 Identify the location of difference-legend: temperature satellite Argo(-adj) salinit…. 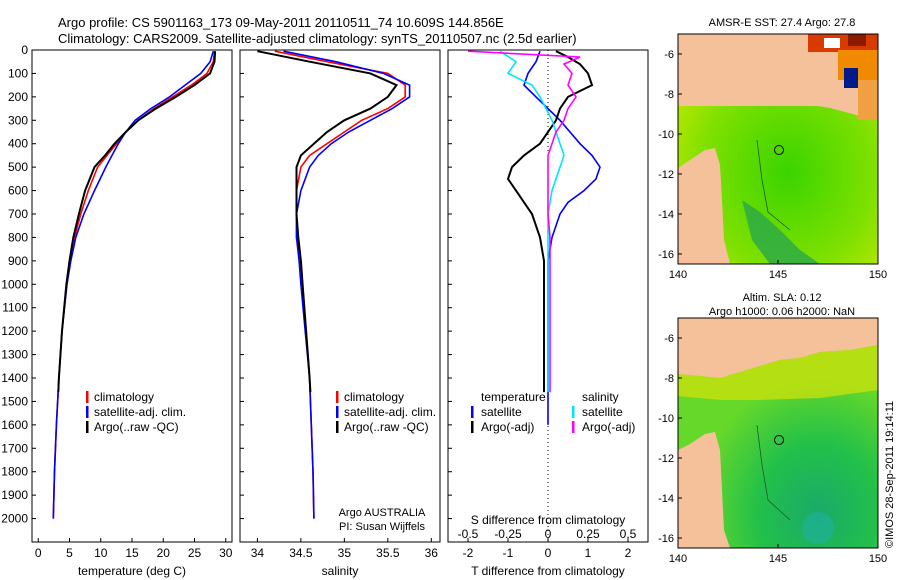
(553, 412).